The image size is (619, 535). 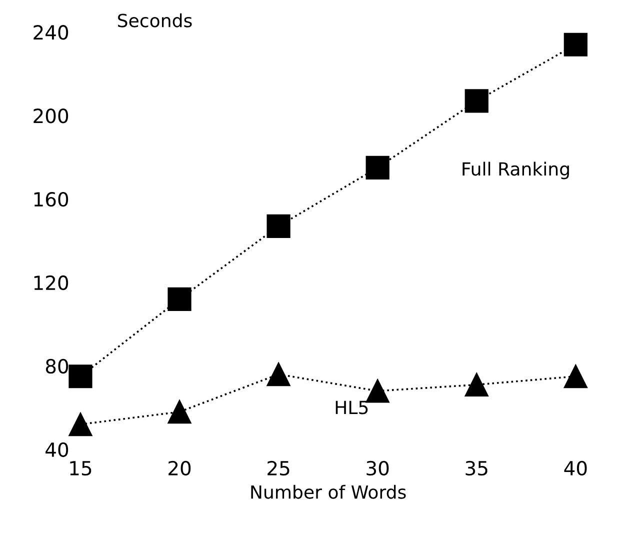 What do you see at coordinates (51, 282) in the screenshot?
I see `y-tick-label: 120` at bounding box center [51, 282].